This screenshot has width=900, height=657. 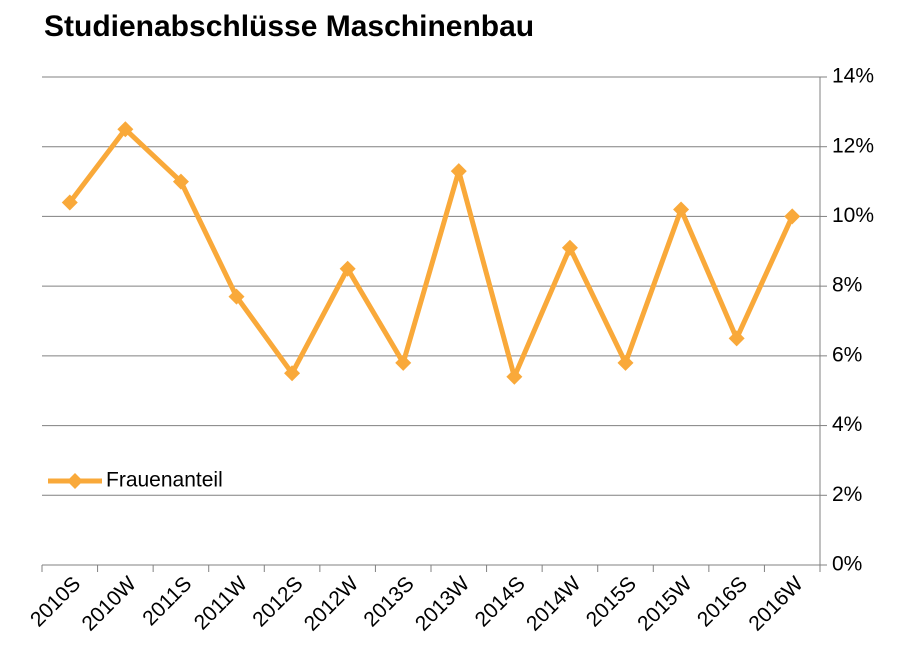 What do you see at coordinates (853, 215) in the screenshot?
I see `y-tick-label: 10%` at bounding box center [853, 215].